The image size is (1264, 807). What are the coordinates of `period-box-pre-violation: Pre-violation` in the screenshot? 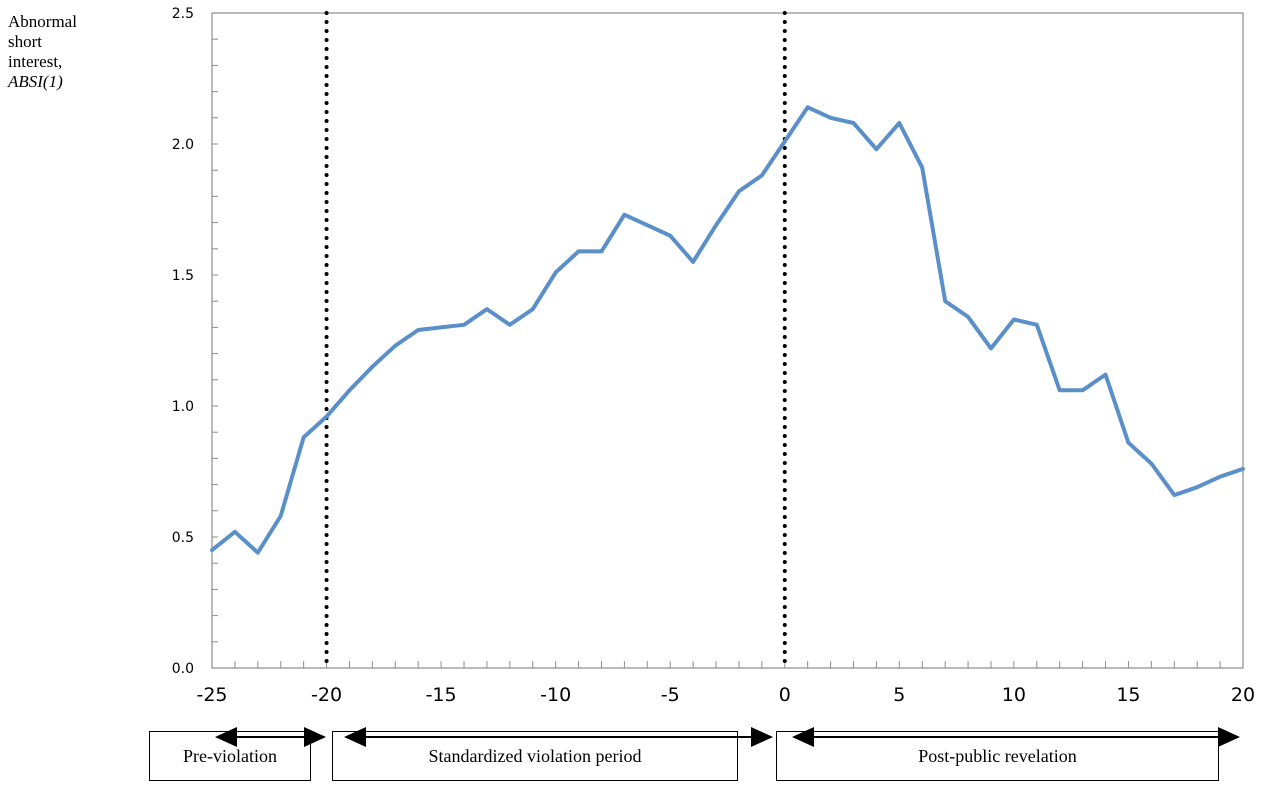 It's located at (230, 756).